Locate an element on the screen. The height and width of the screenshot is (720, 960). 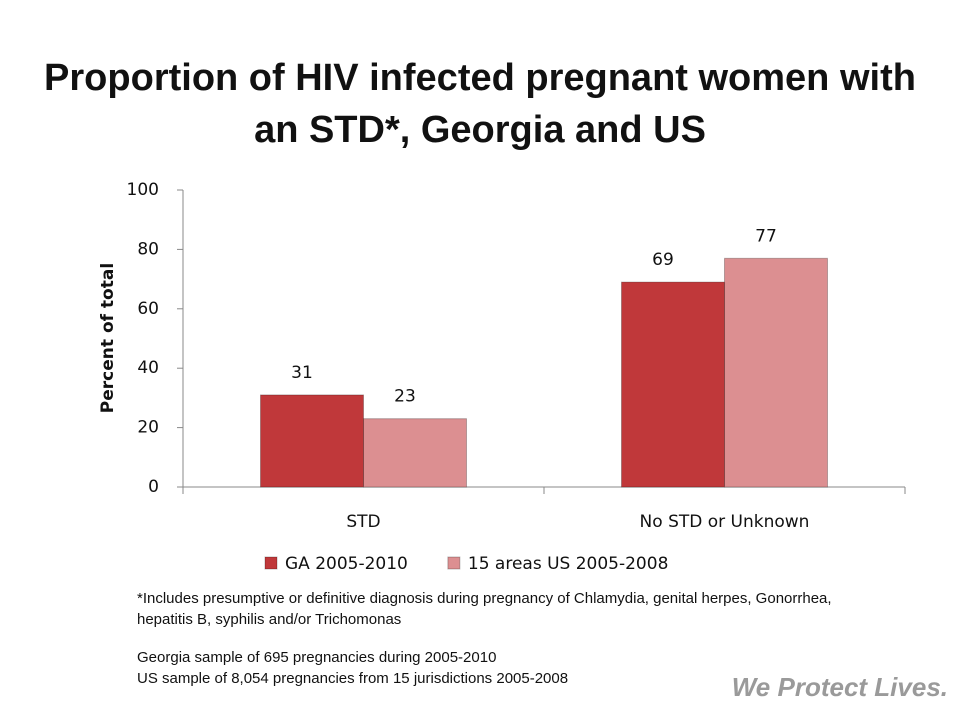
y-axis-label: Percent of total is located at coordinates (108, 338).